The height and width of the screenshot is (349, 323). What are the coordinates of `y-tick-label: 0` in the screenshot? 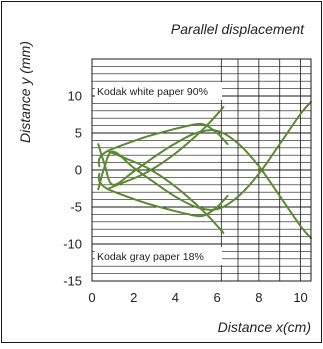 It's located at (78, 170).